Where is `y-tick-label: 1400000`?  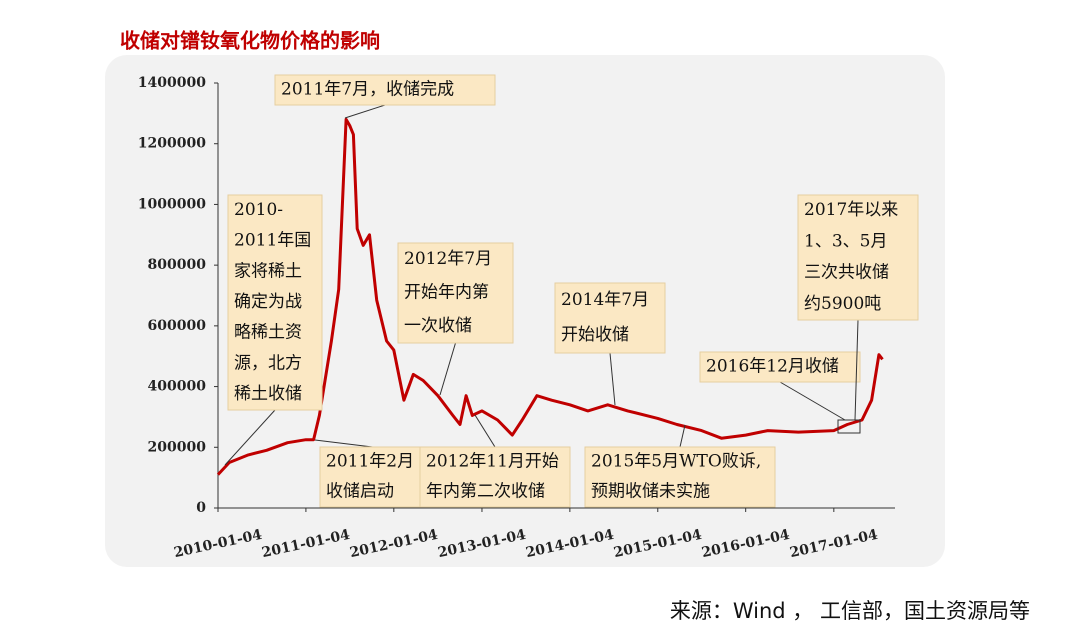
y-tick-label: 1400000 is located at coordinates (172, 83).